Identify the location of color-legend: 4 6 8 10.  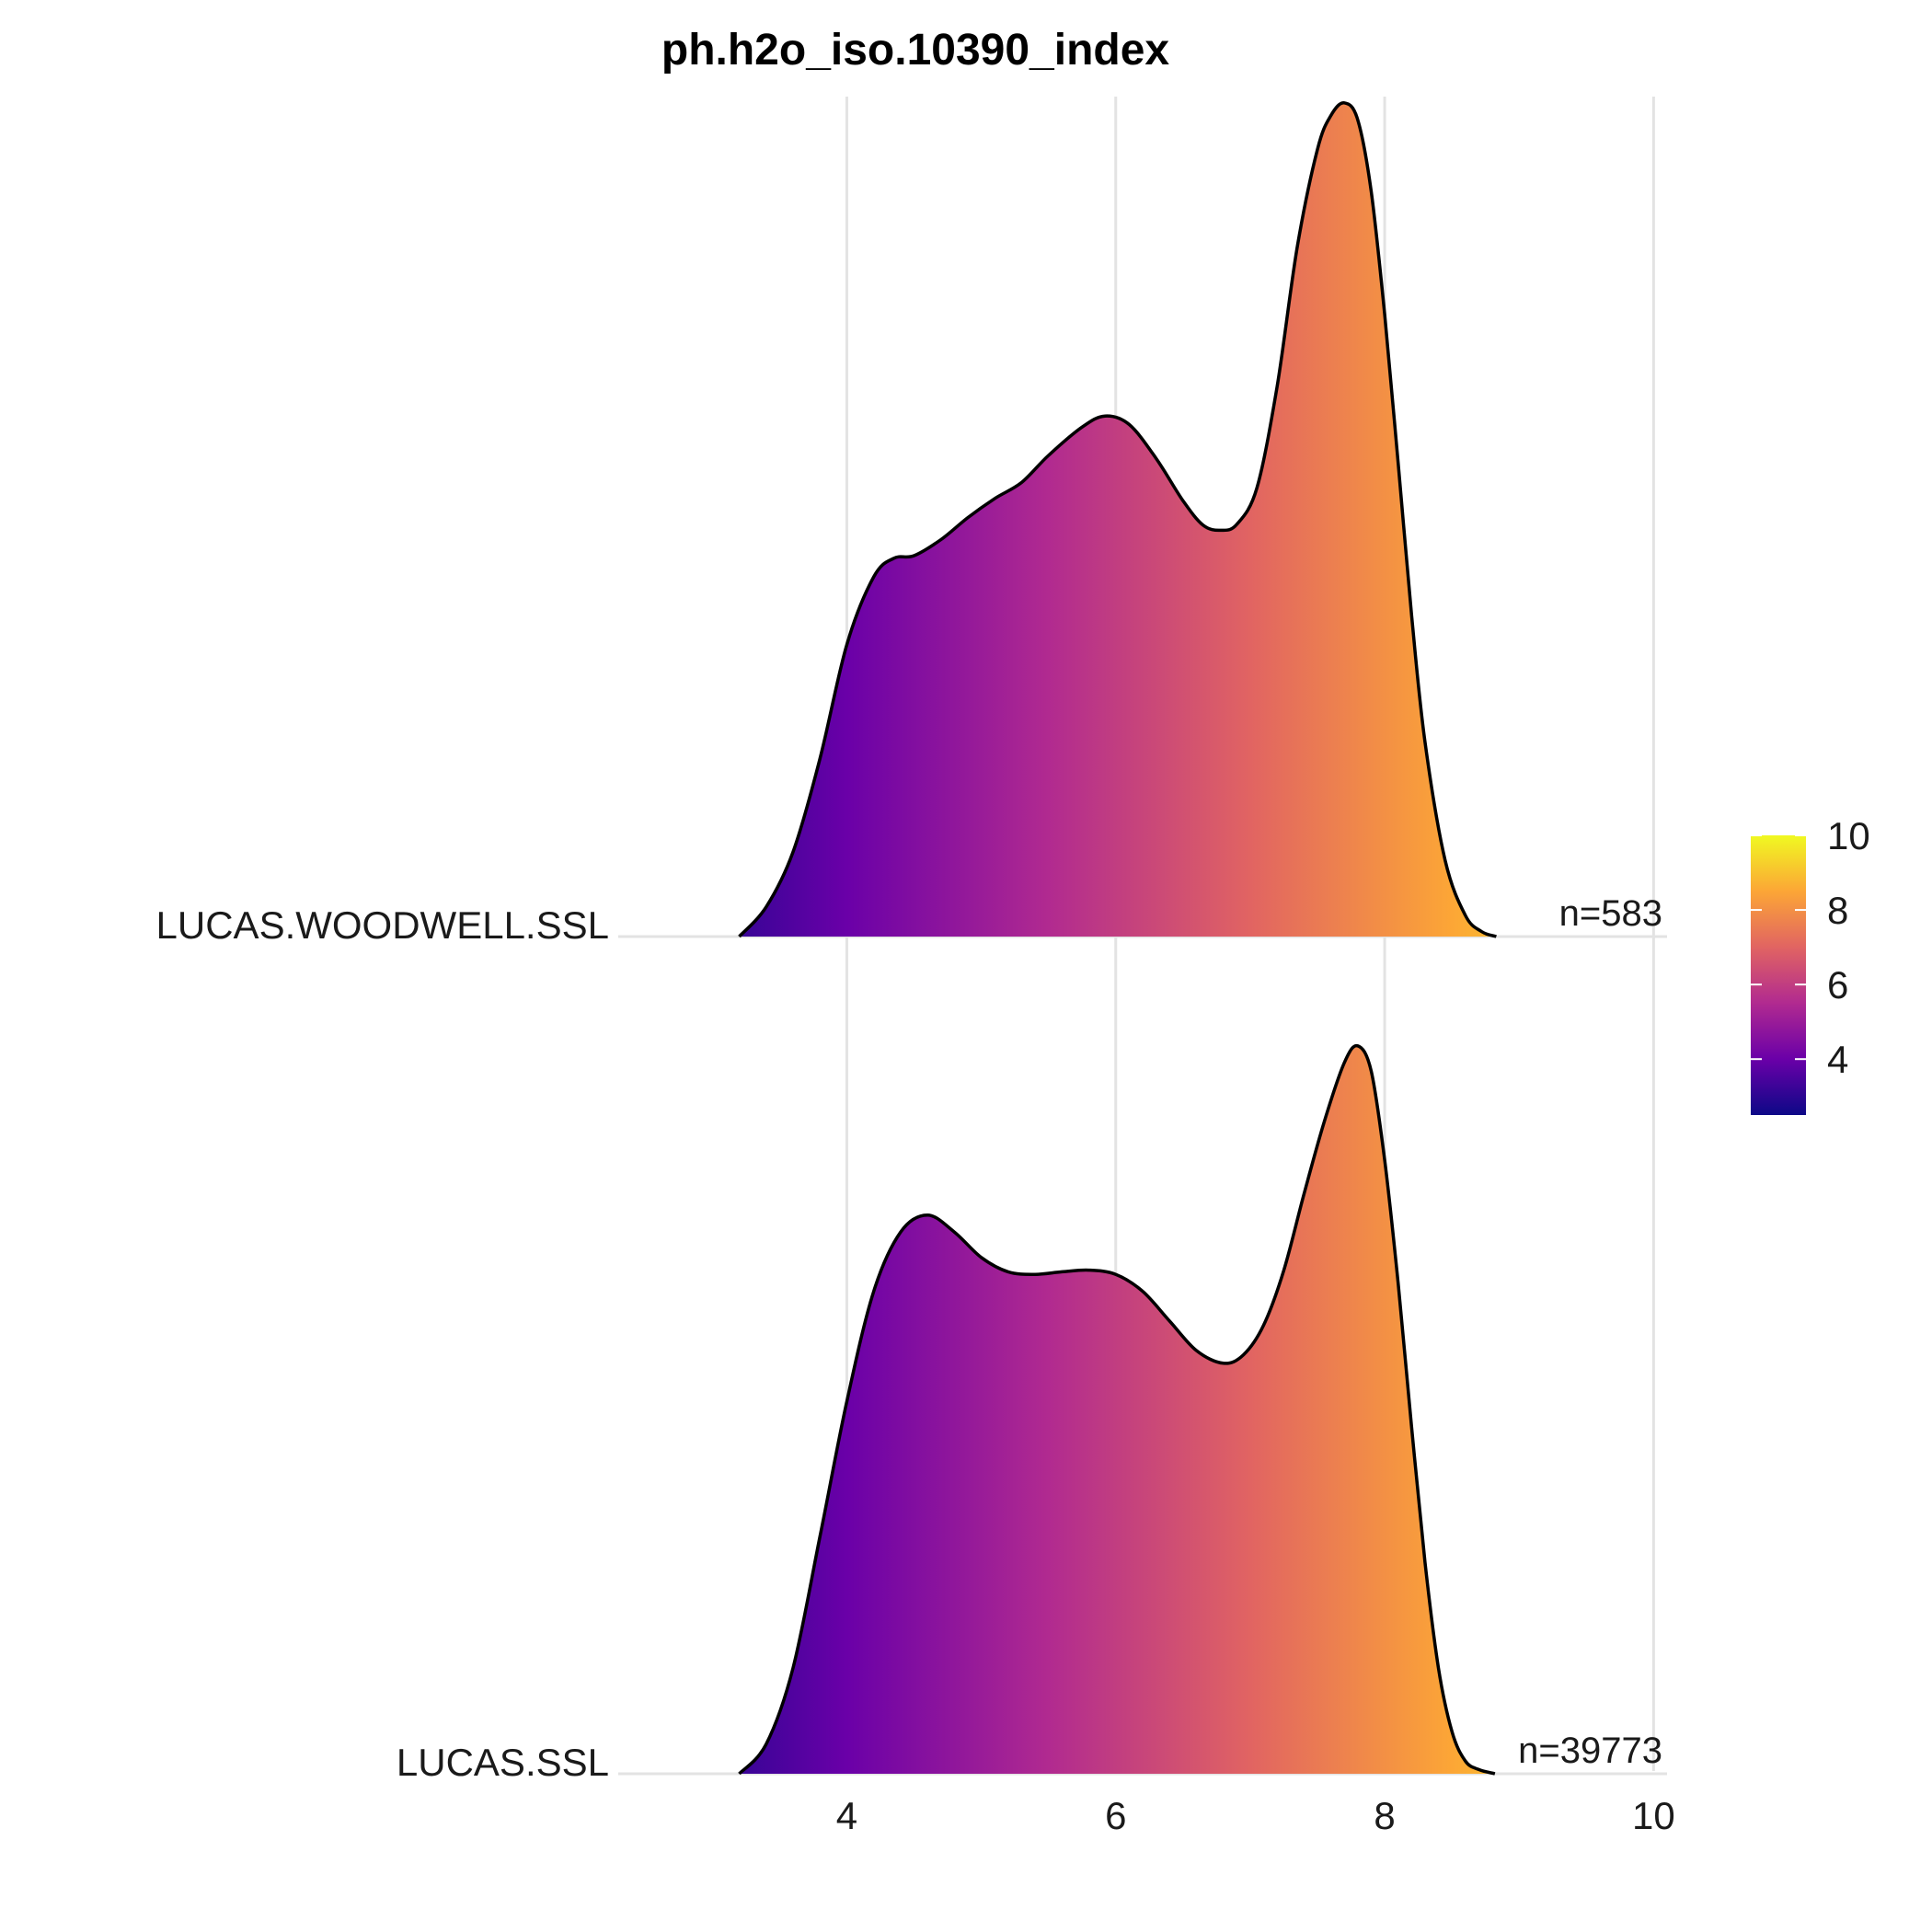
(1810, 964).